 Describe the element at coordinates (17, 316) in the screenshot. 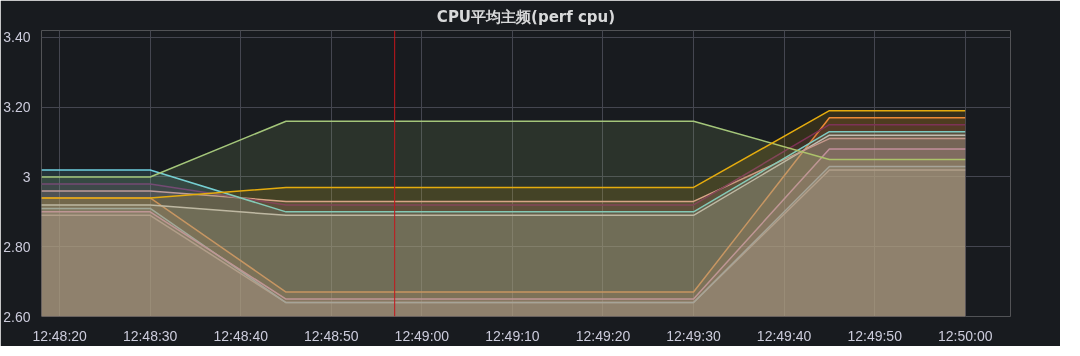

I see `y-tick-label: 2.60` at that location.